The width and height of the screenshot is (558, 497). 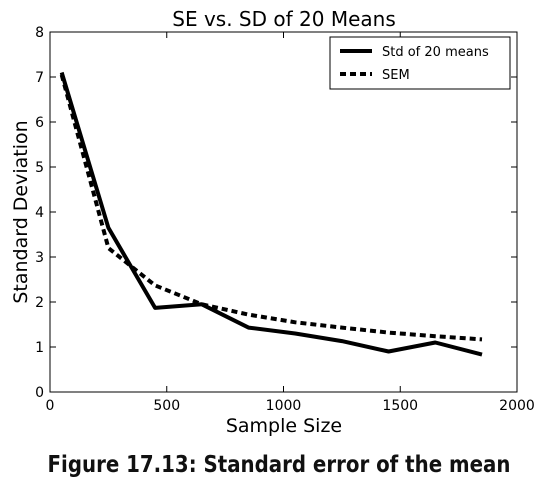 What do you see at coordinates (279, 465) in the screenshot?
I see `figure-caption: Figure 17.13: Standard error of the mean` at bounding box center [279, 465].